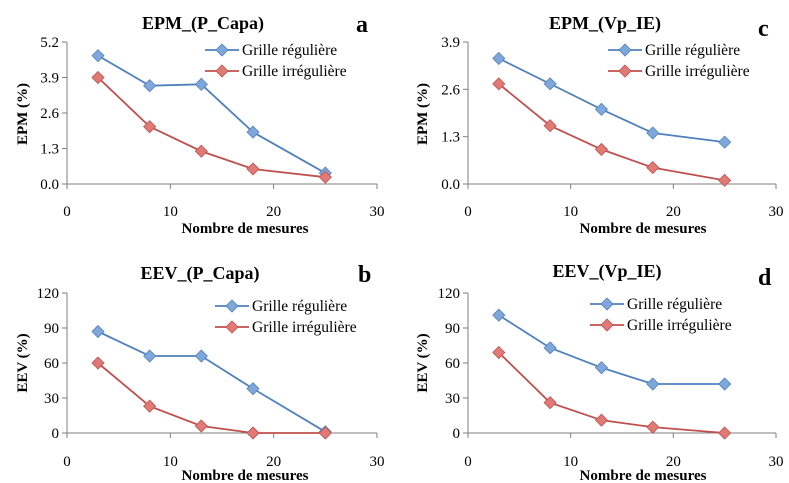 This screenshot has width=789, height=483. What do you see at coordinates (765, 278) in the screenshot?
I see `panel-letter: d` at bounding box center [765, 278].